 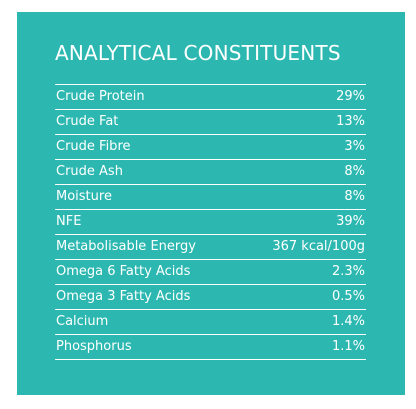 What do you see at coordinates (348, 346) in the screenshot?
I see `row-value: 1.1%` at bounding box center [348, 346].